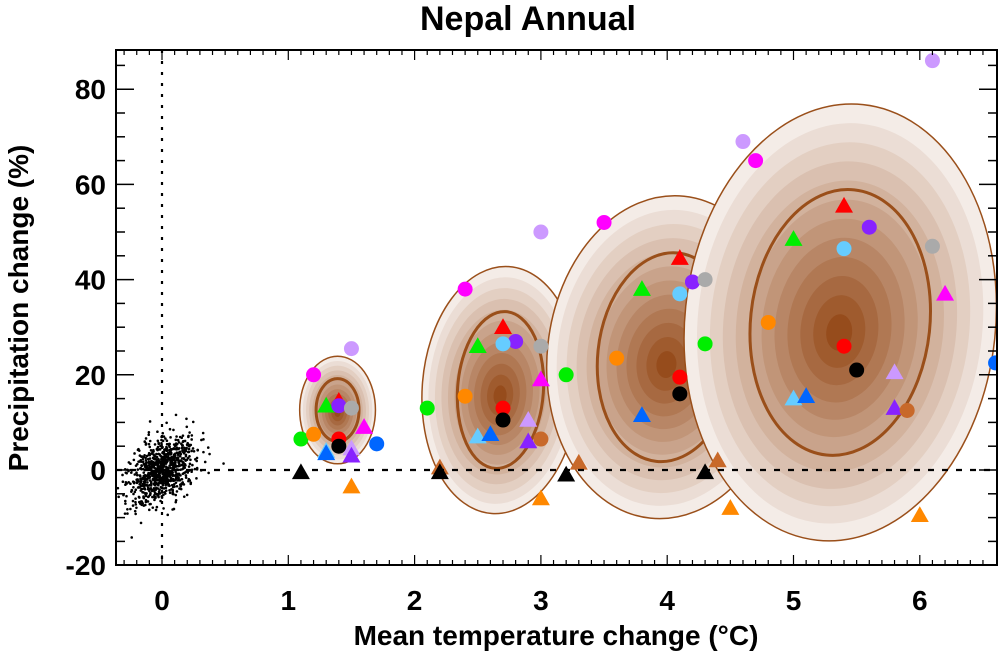 Image resolution: width=1000 pixels, height=657 pixels. What do you see at coordinates (90, 89) in the screenshot?
I see `y-tick-label: 80` at bounding box center [90, 89].